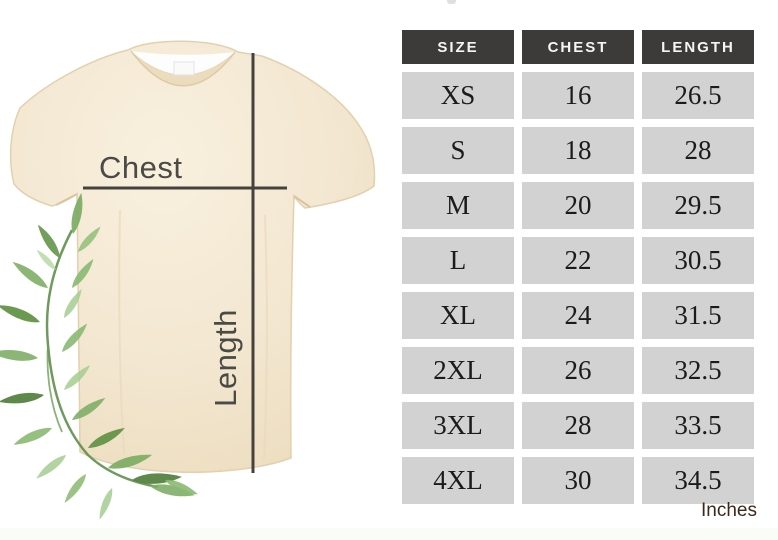 The height and width of the screenshot is (540, 778). Describe the element at coordinates (578, 315) in the screenshot. I see `chest-cell: 24` at that location.